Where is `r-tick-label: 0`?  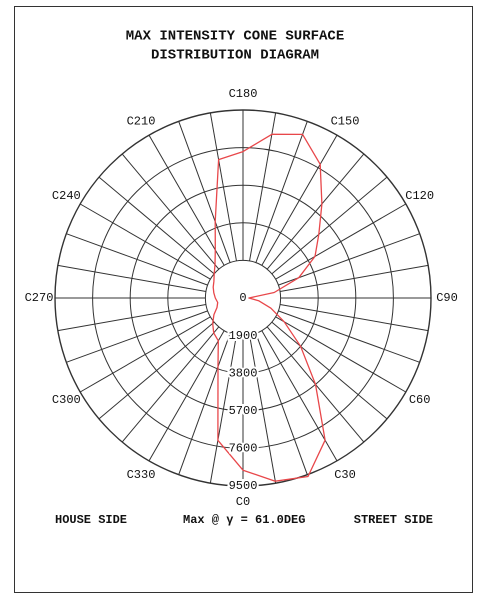
r-tick-label: 0 is located at coordinates (242, 298).